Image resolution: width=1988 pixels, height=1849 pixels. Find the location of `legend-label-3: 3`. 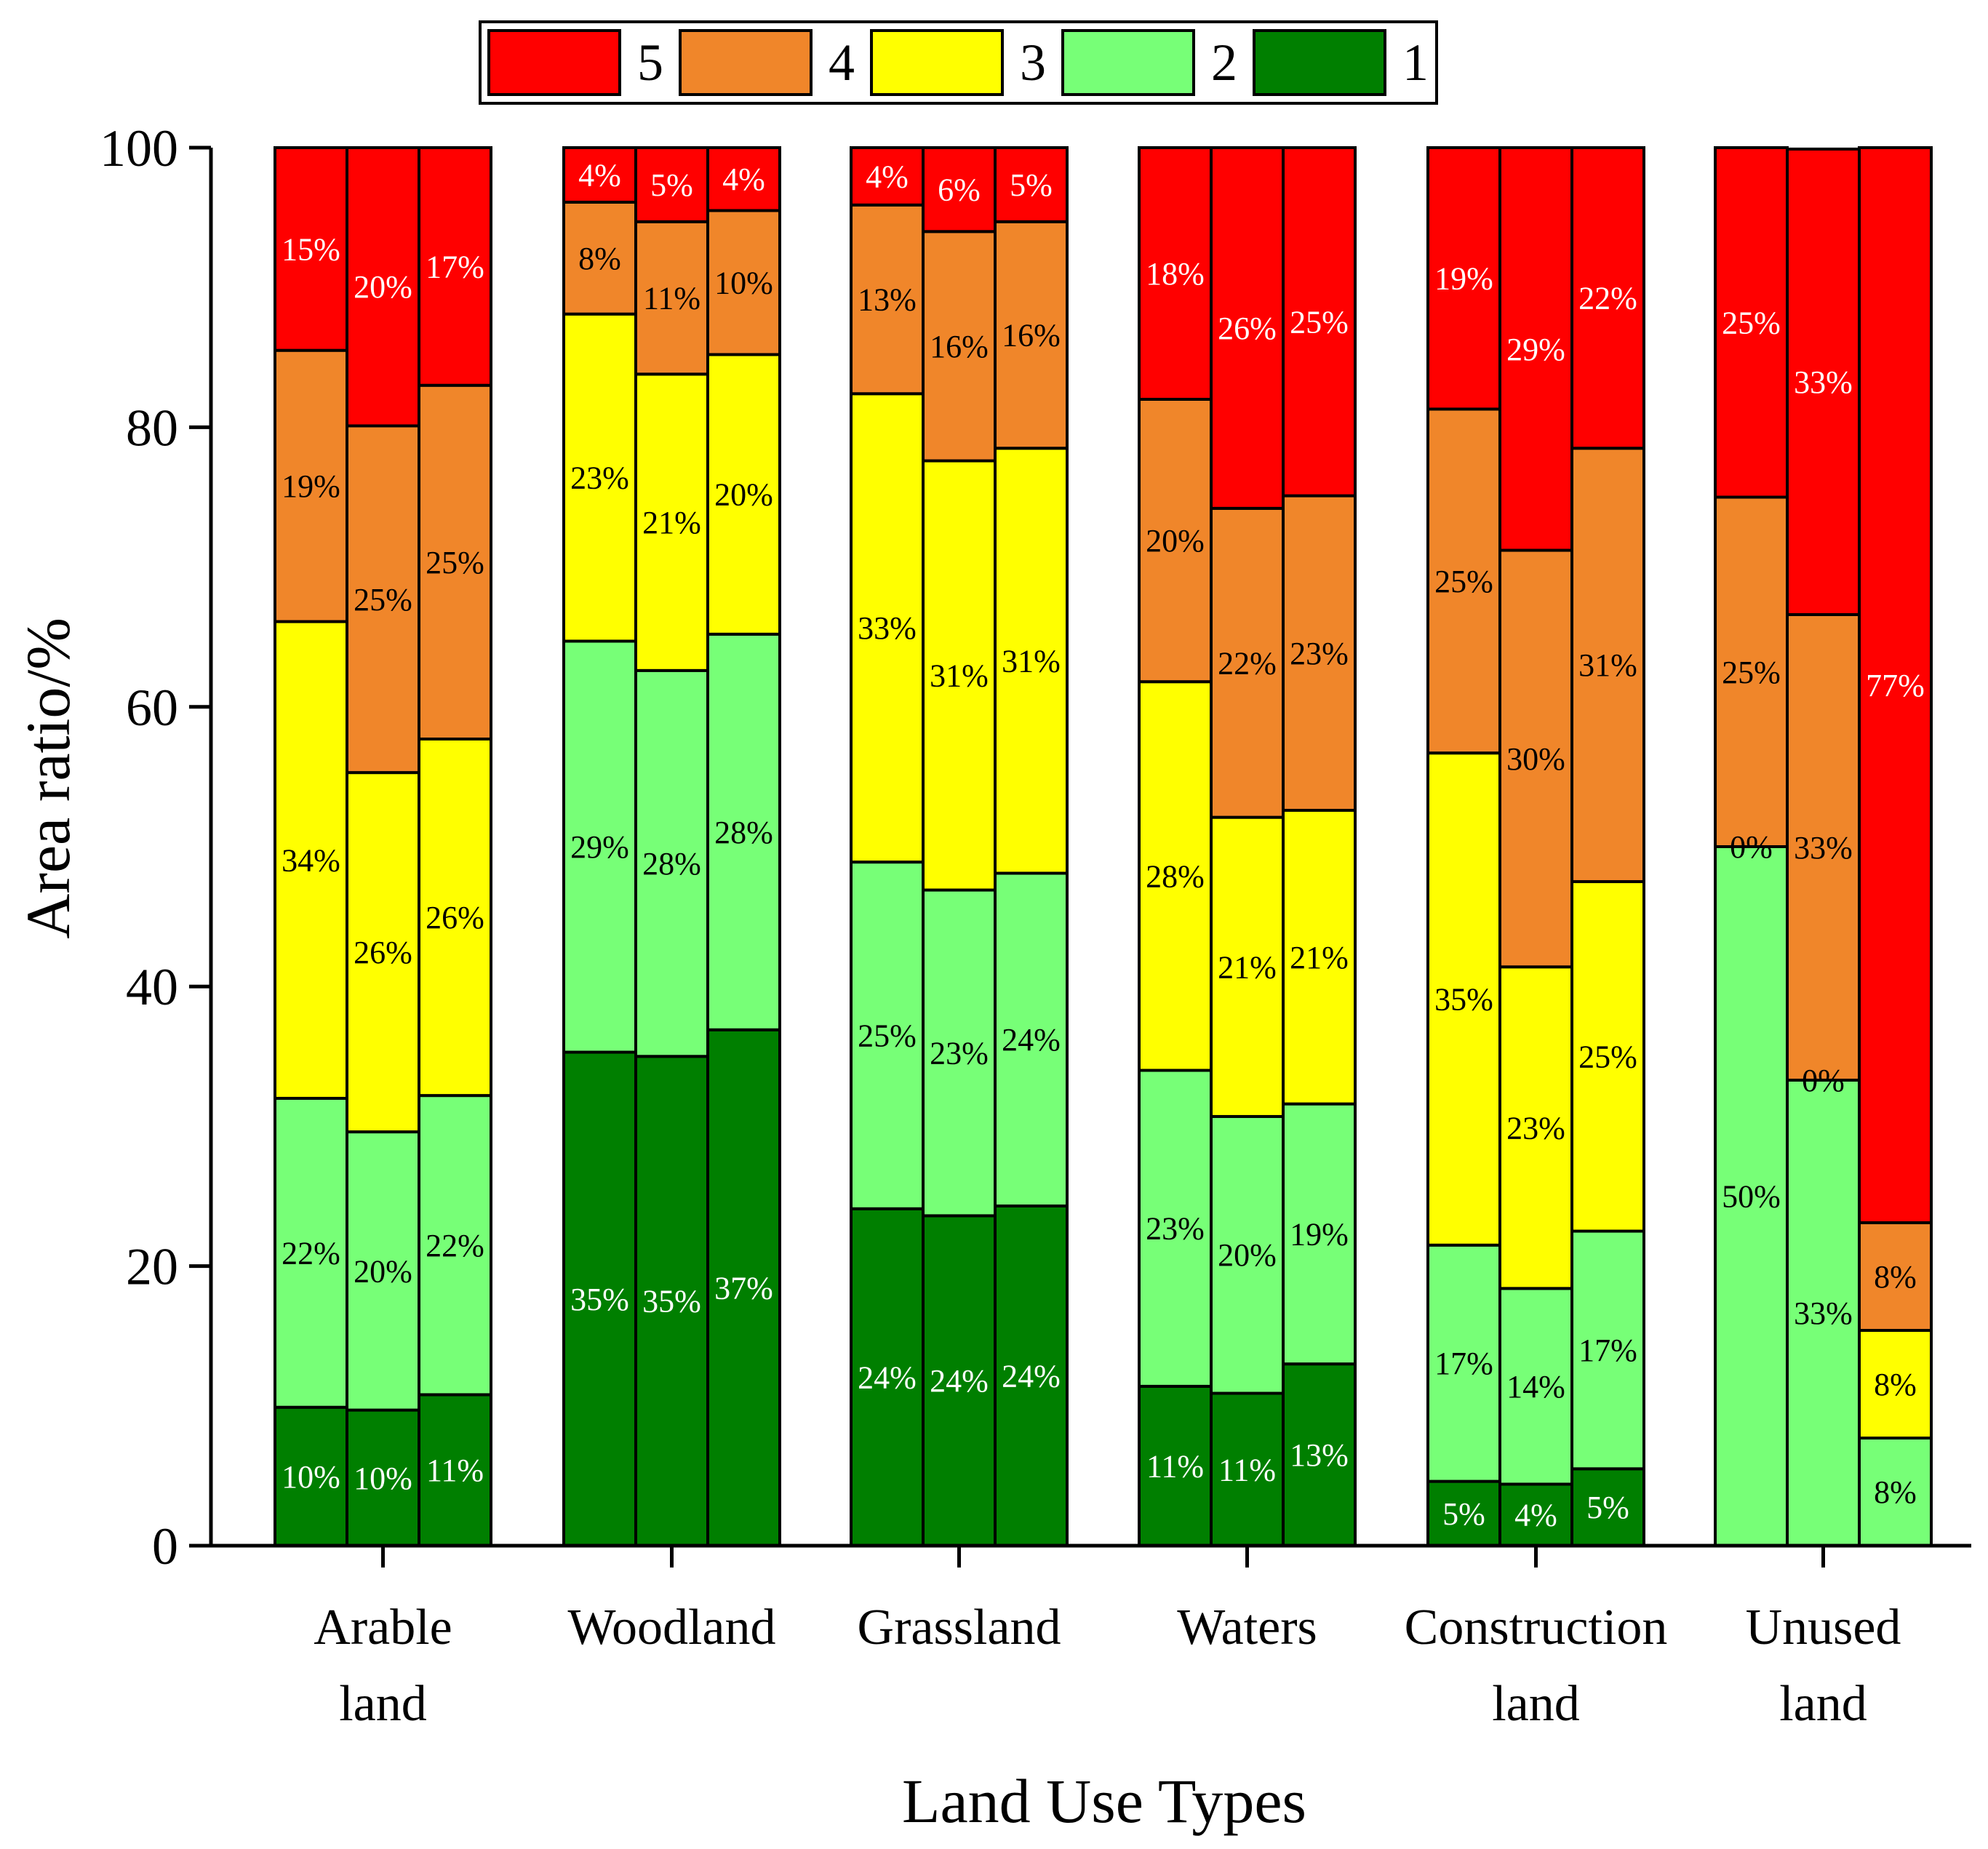

legend-label-3: 3 is located at coordinates (1033, 63).